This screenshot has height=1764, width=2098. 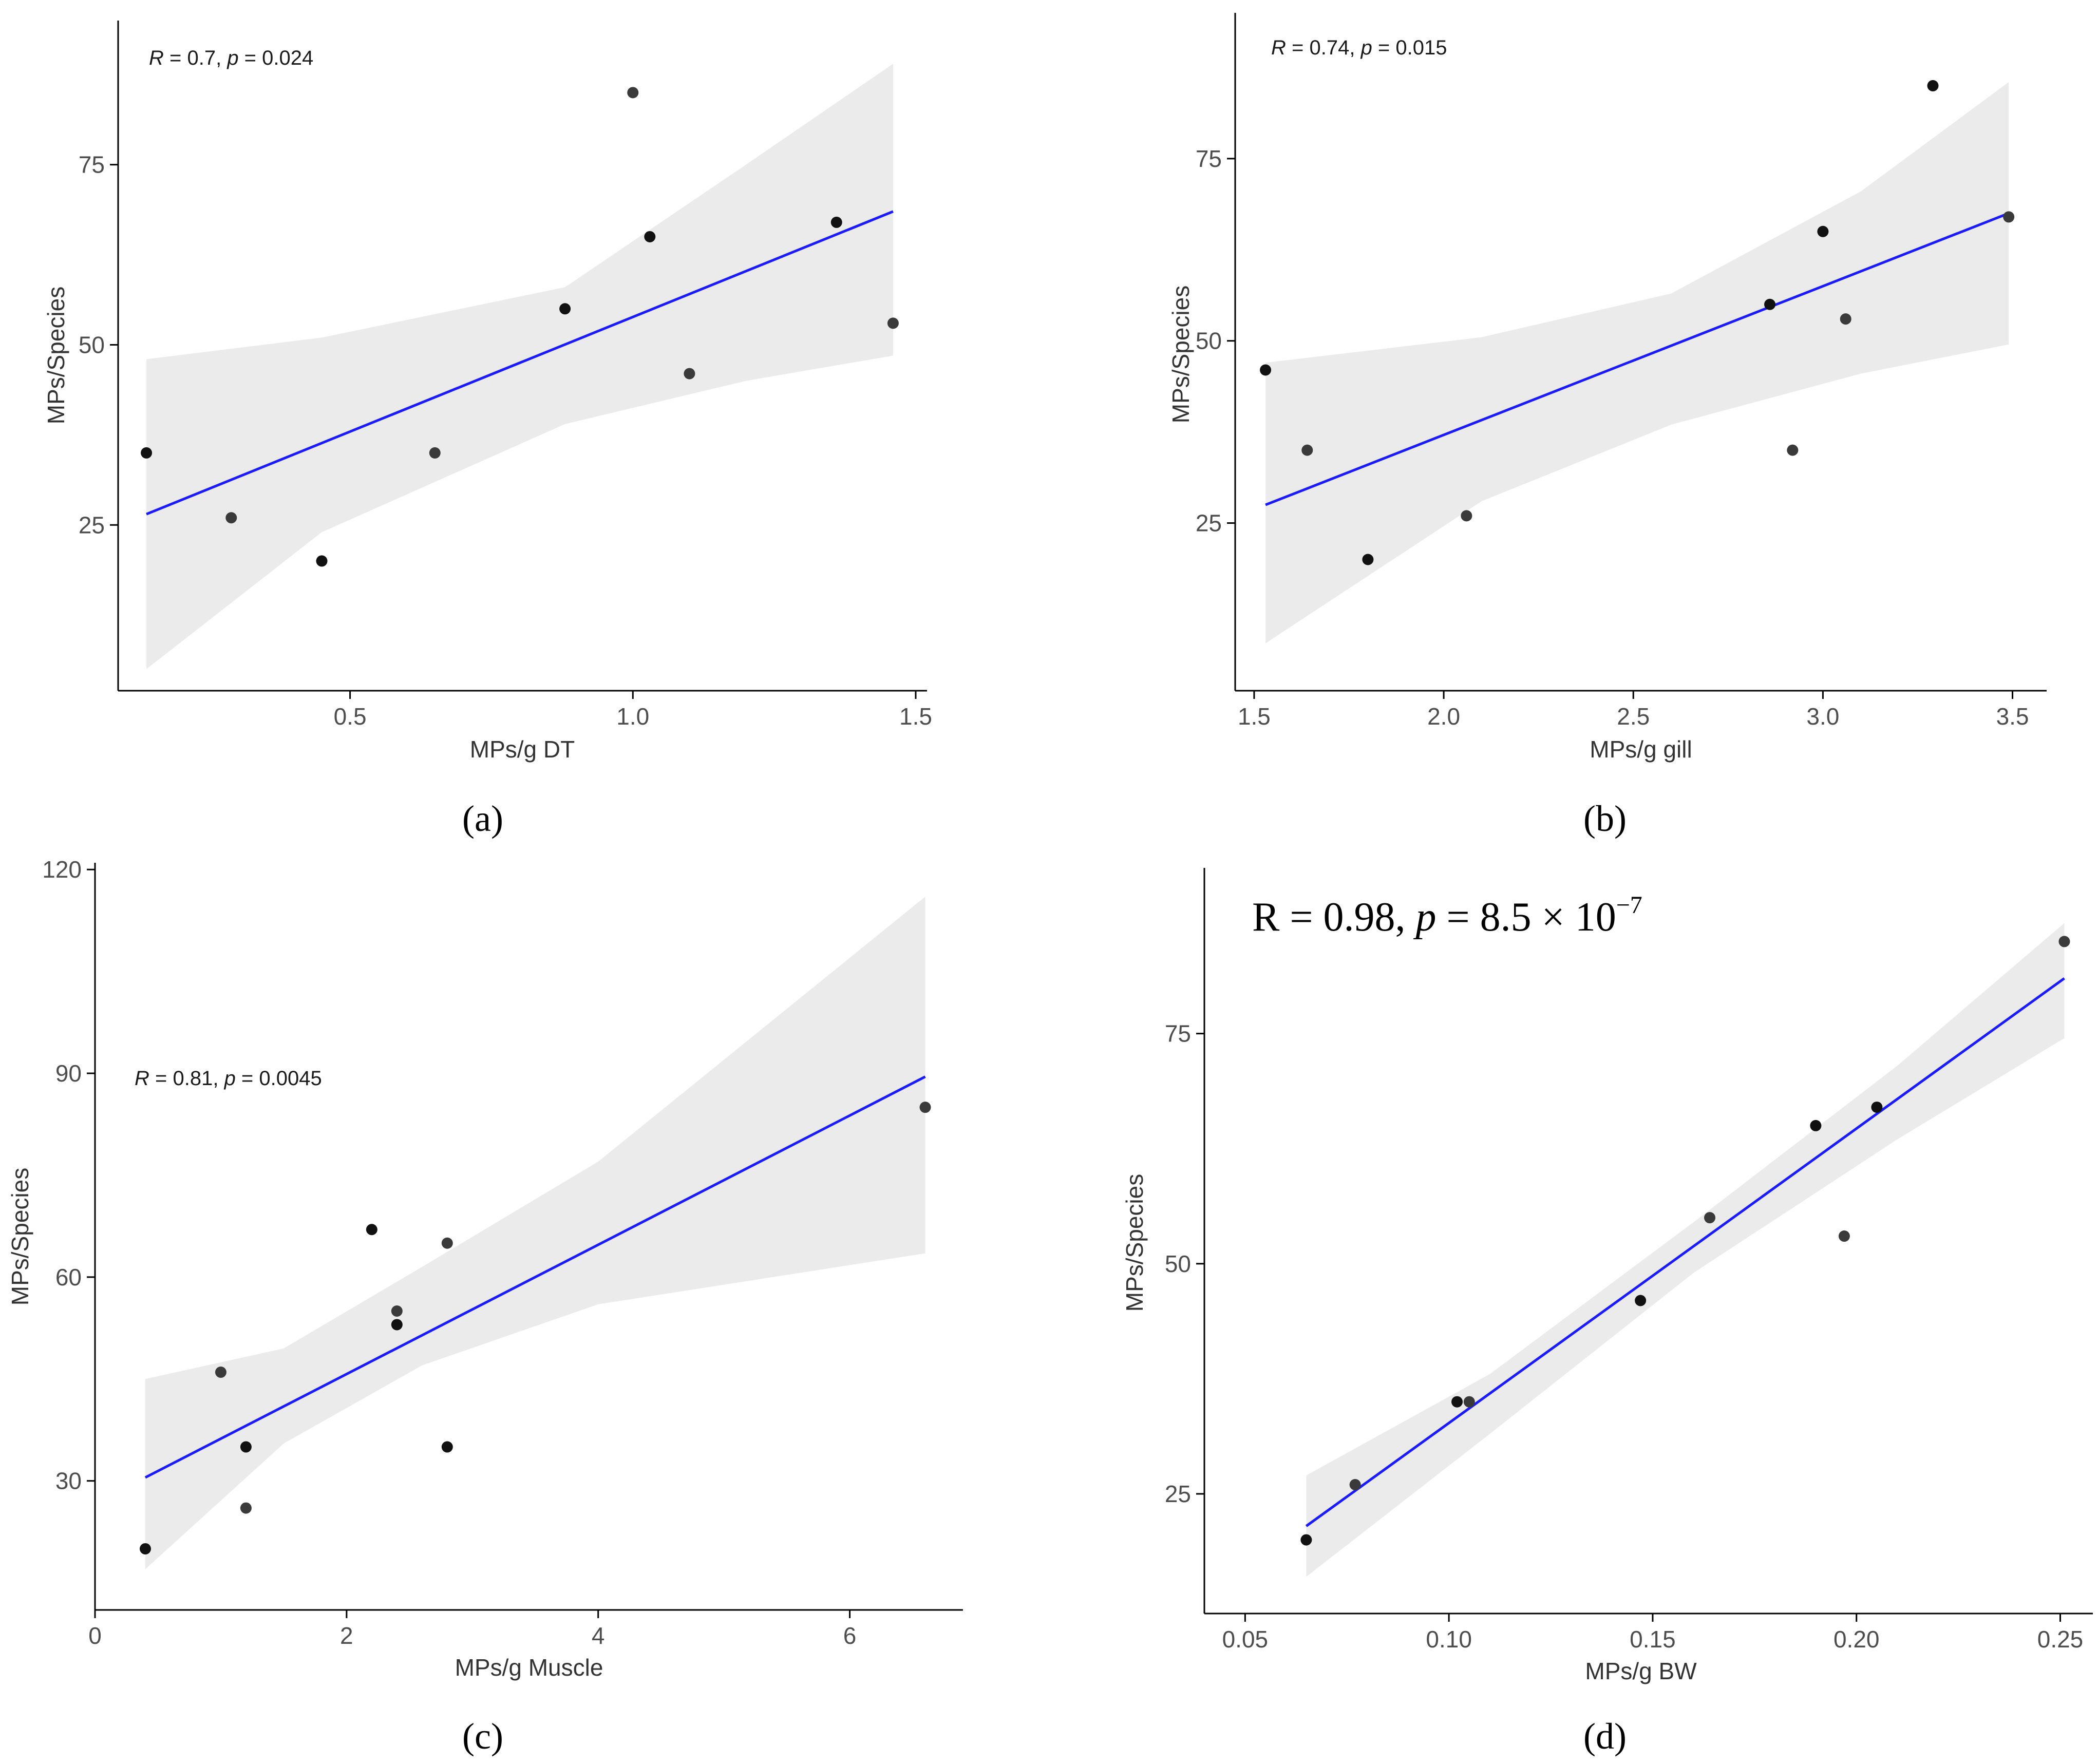 What do you see at coordinates (2060, 1639) in the screenshot?
I see `panel-d-x-tick-label: 0.25` at bounding box center [2060, 1639].